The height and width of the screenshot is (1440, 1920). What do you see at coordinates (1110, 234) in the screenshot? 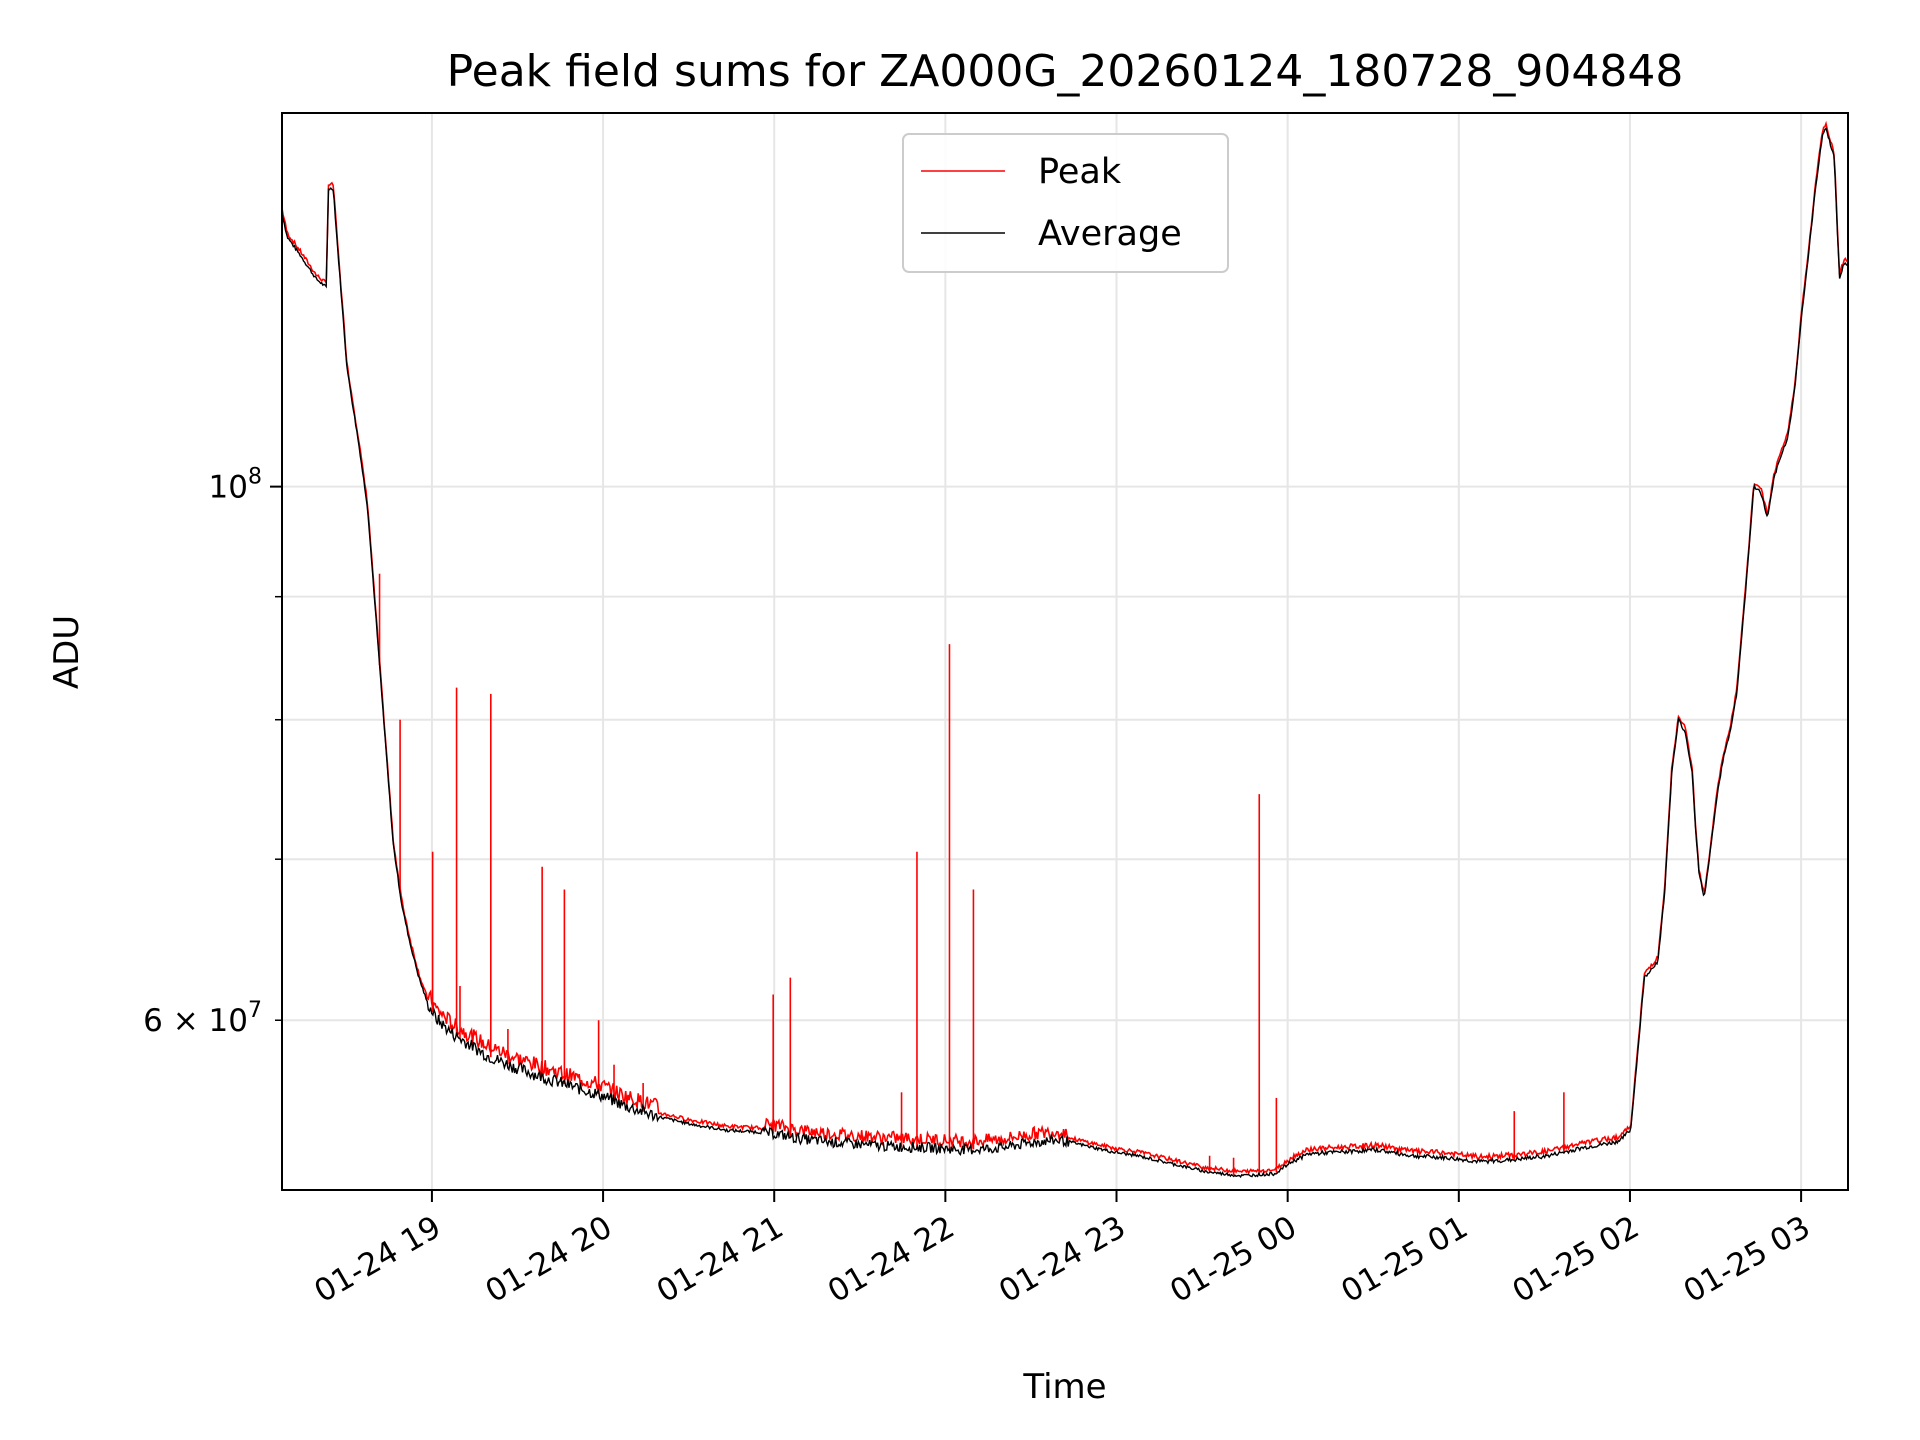
I see `legend-label-average: Average` at bounding box center [1110, 234].